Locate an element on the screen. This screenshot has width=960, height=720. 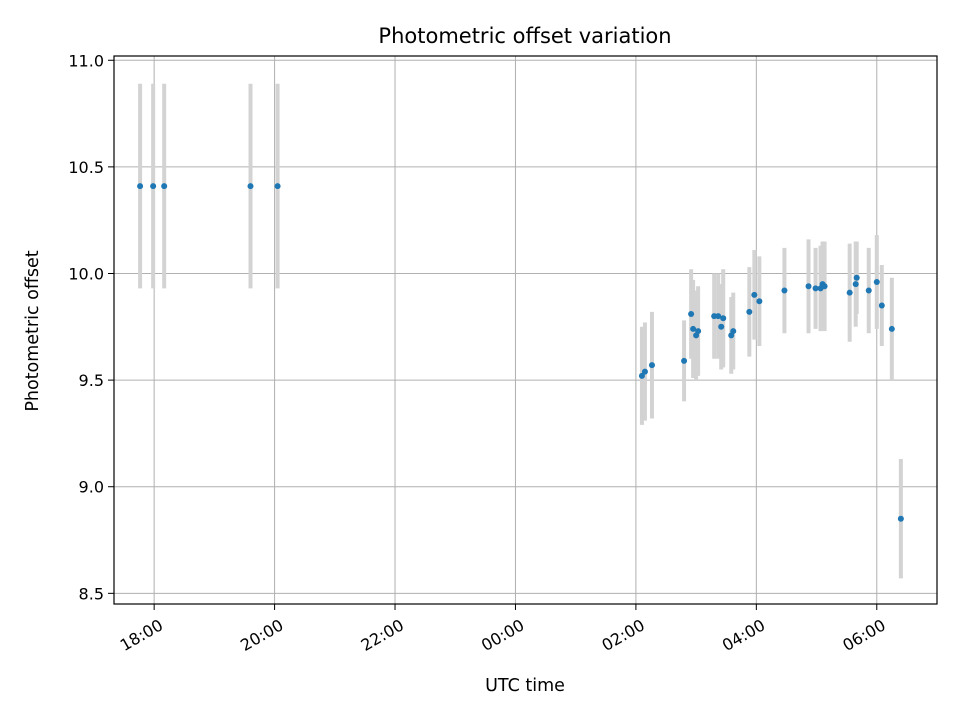
y-tick-label: 11.0 is located at coordinates (86, 60).